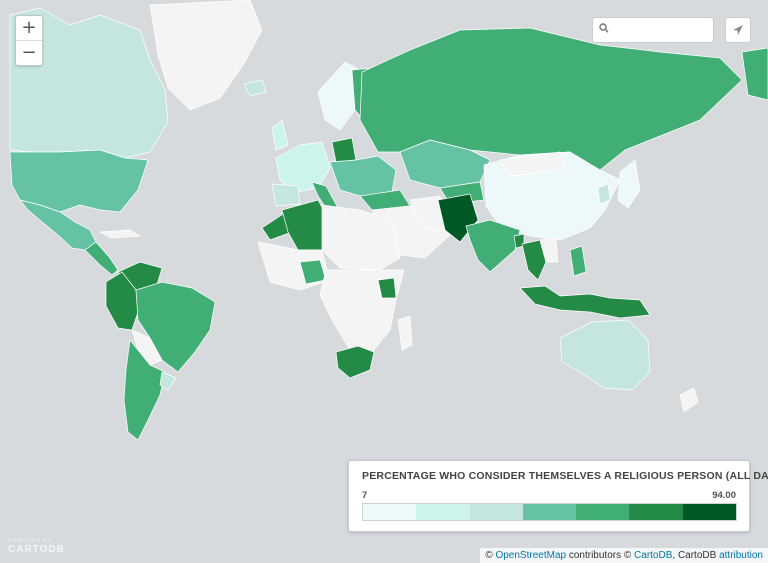 This screenshot has width=768, height=563. What do you see at coordinates (605, 355) in the screenshot?
I see `australia` at bounding box center [605, 355].